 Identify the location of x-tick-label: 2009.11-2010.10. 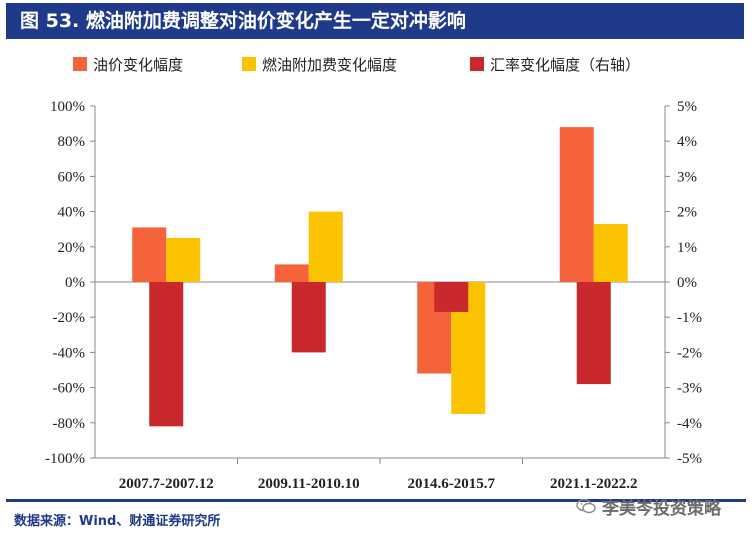
(309, 484).